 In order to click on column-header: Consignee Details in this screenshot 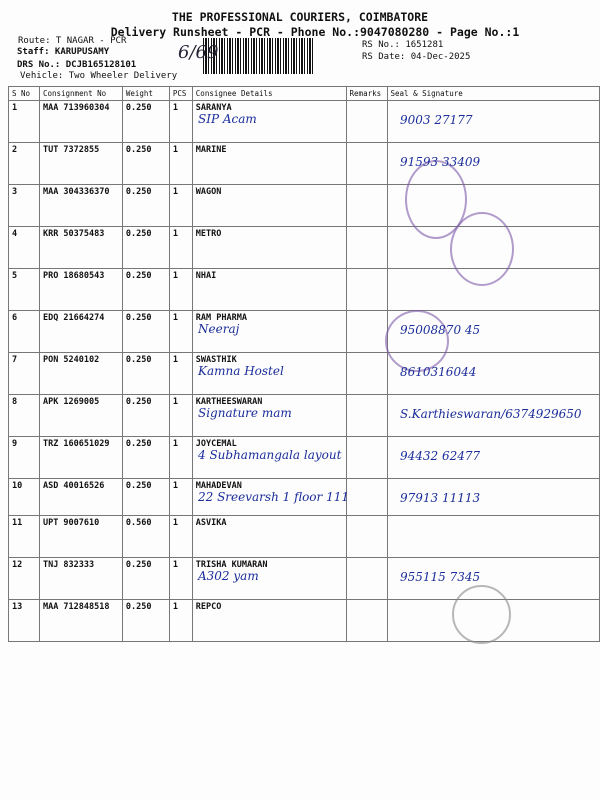, I will do `click(269, 93)`.